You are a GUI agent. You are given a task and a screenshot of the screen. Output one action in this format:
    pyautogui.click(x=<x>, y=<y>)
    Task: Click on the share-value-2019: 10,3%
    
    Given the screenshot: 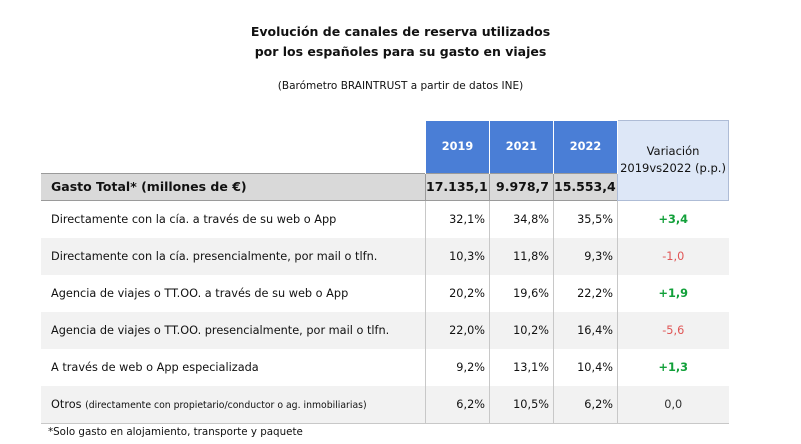 What is the action you would take?
    pyautogui.click(x=457, y=256)
    